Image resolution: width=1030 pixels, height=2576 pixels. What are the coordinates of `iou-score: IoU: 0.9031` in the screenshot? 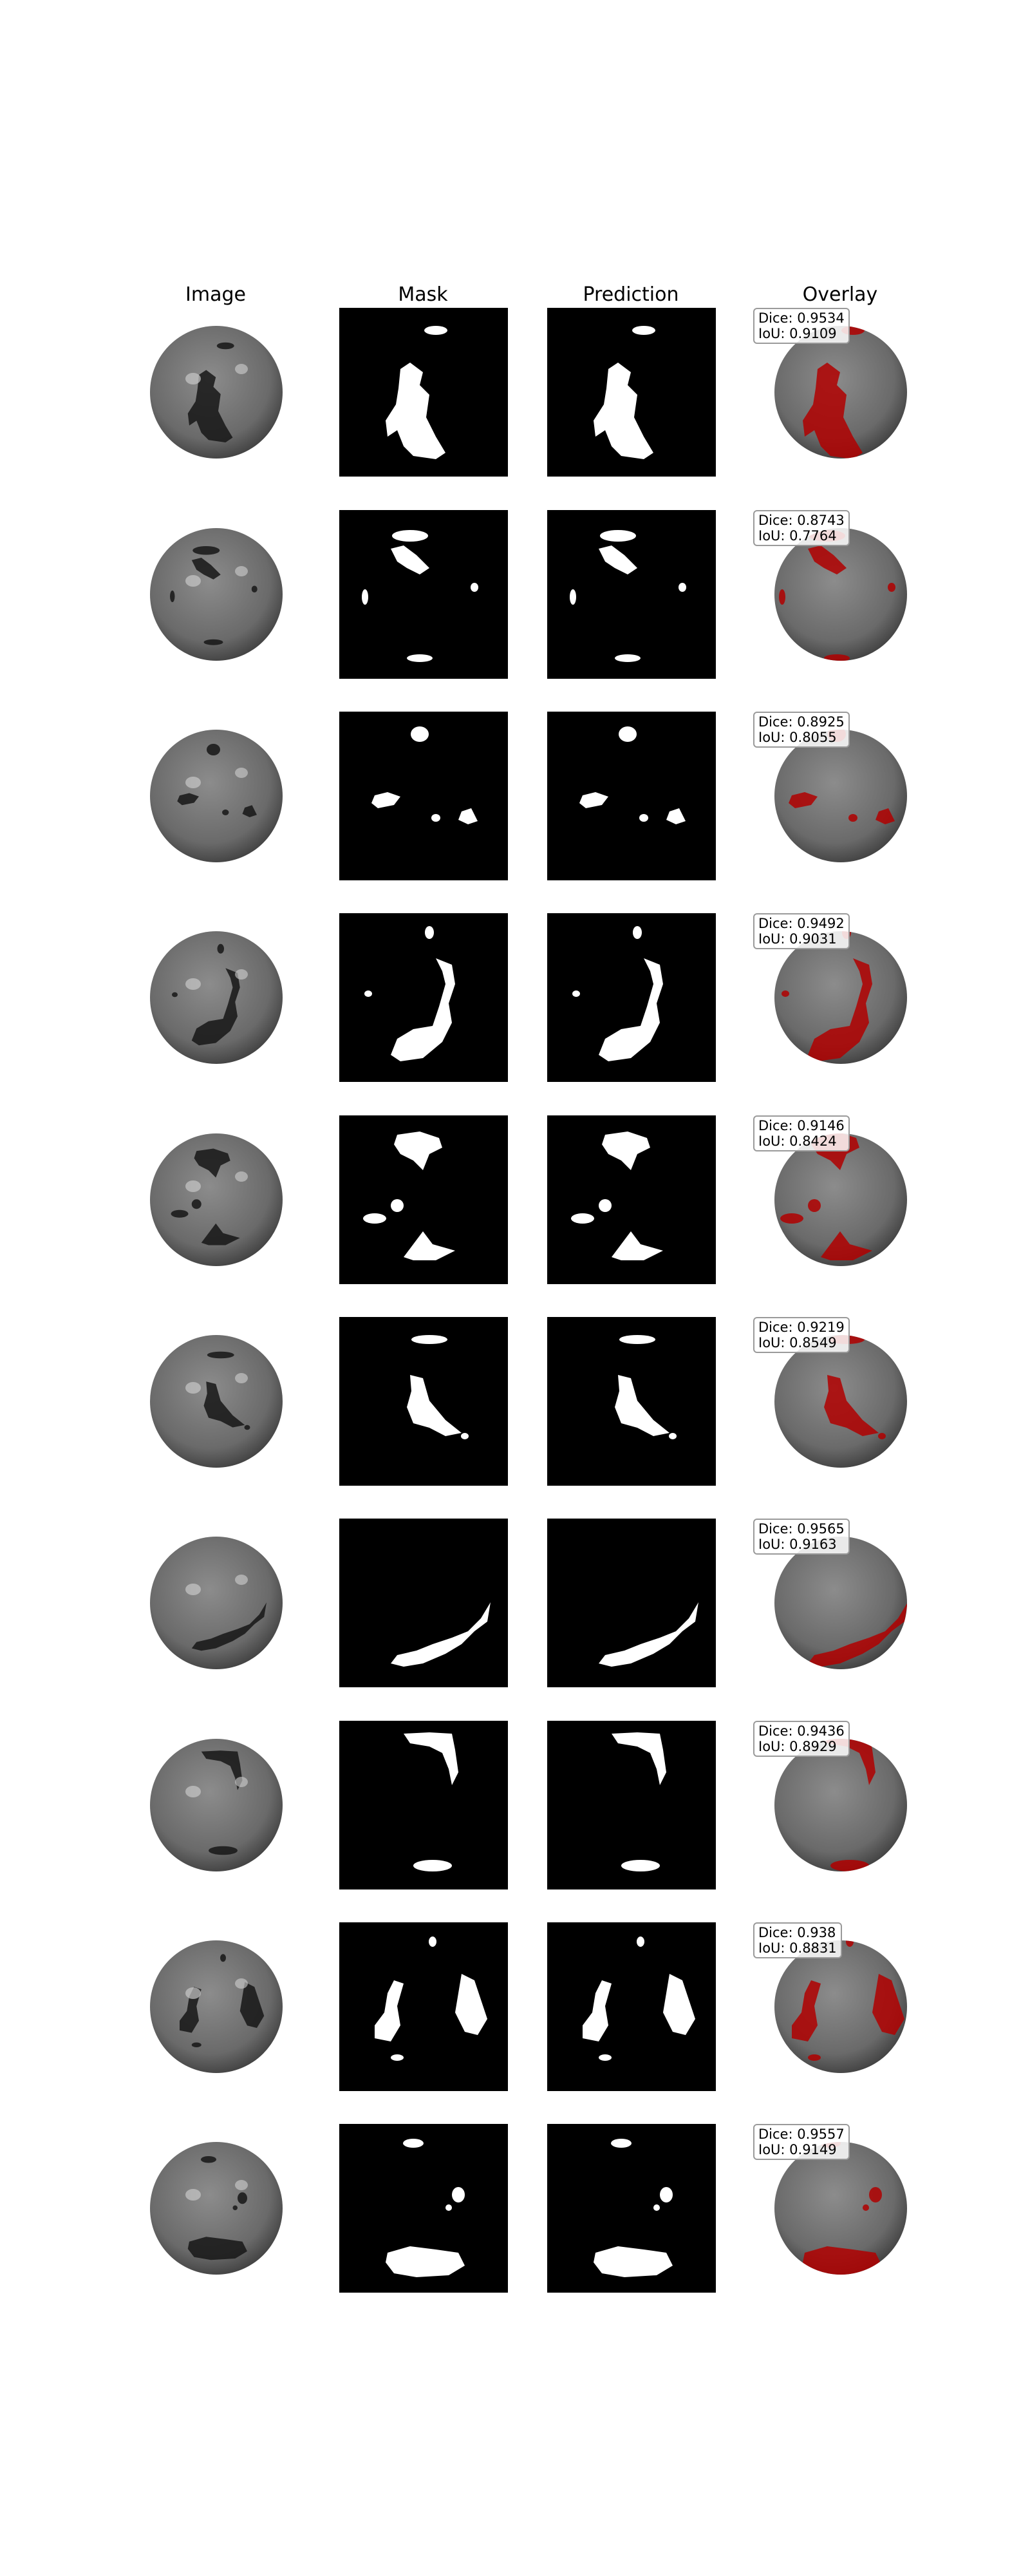 It's located at (797, 939).